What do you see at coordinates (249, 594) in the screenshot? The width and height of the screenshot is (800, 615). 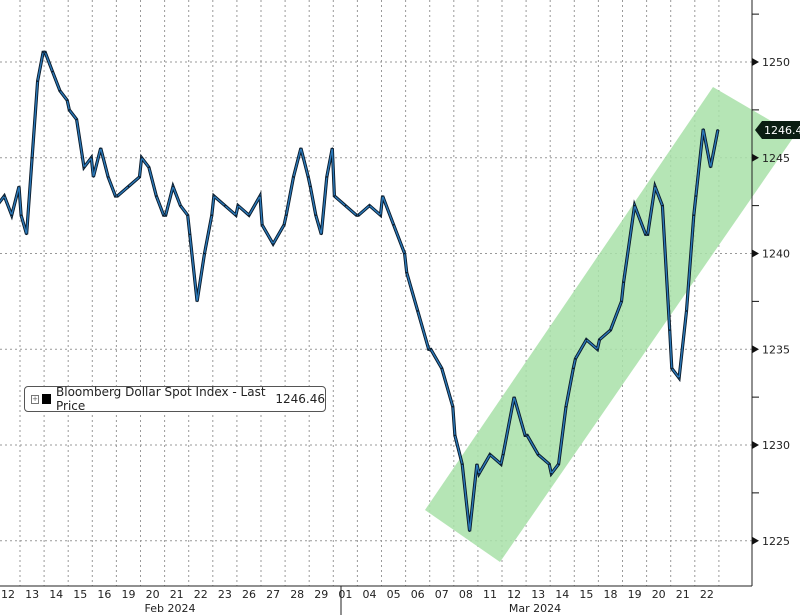 I see `x-tick-label: 26` at bounding box center [249, 594].